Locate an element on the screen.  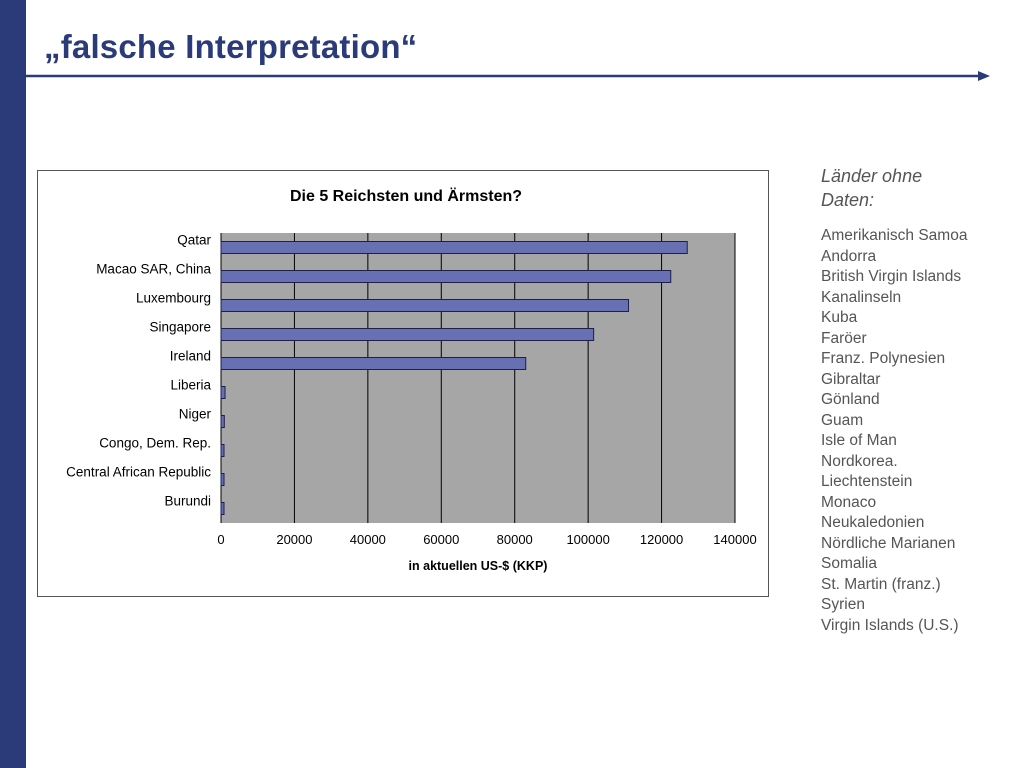
missing-country-item: Liechtenstein is located at coordinates (867, 481).